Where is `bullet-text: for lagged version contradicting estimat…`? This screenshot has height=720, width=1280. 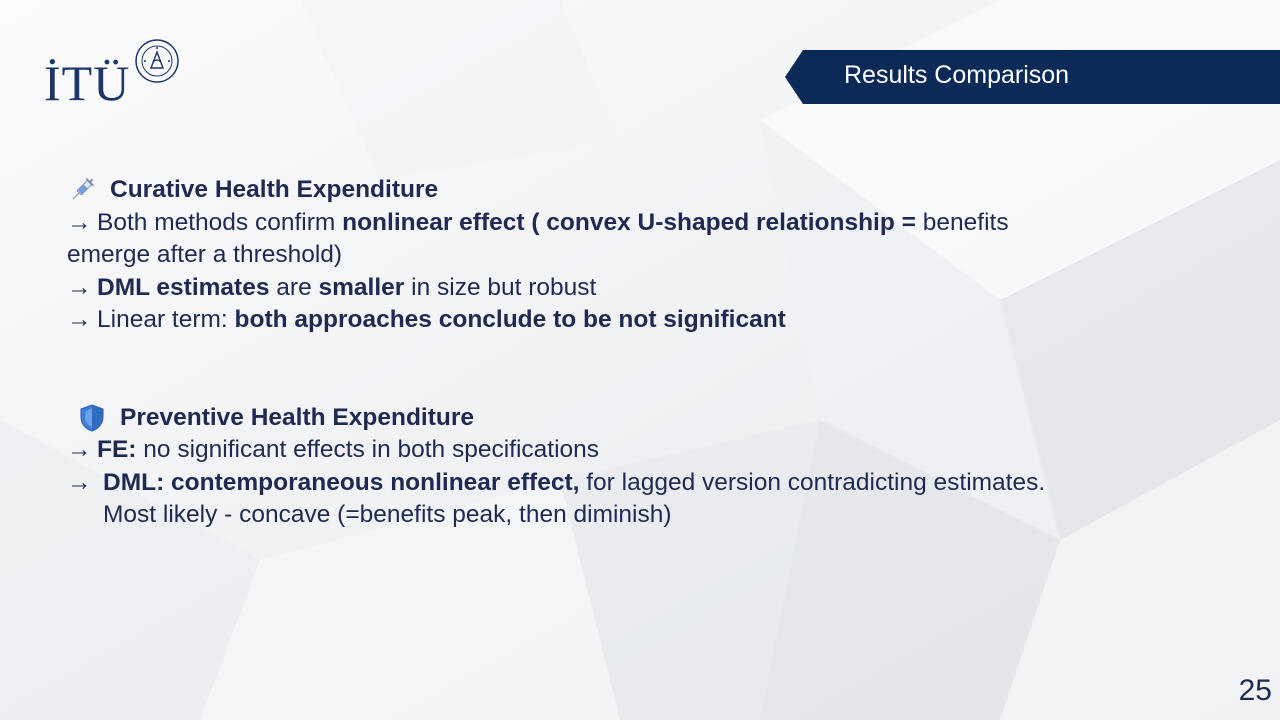 bullet-text: for lagged version contradicting estimat… is located at coordinates (574, 498).